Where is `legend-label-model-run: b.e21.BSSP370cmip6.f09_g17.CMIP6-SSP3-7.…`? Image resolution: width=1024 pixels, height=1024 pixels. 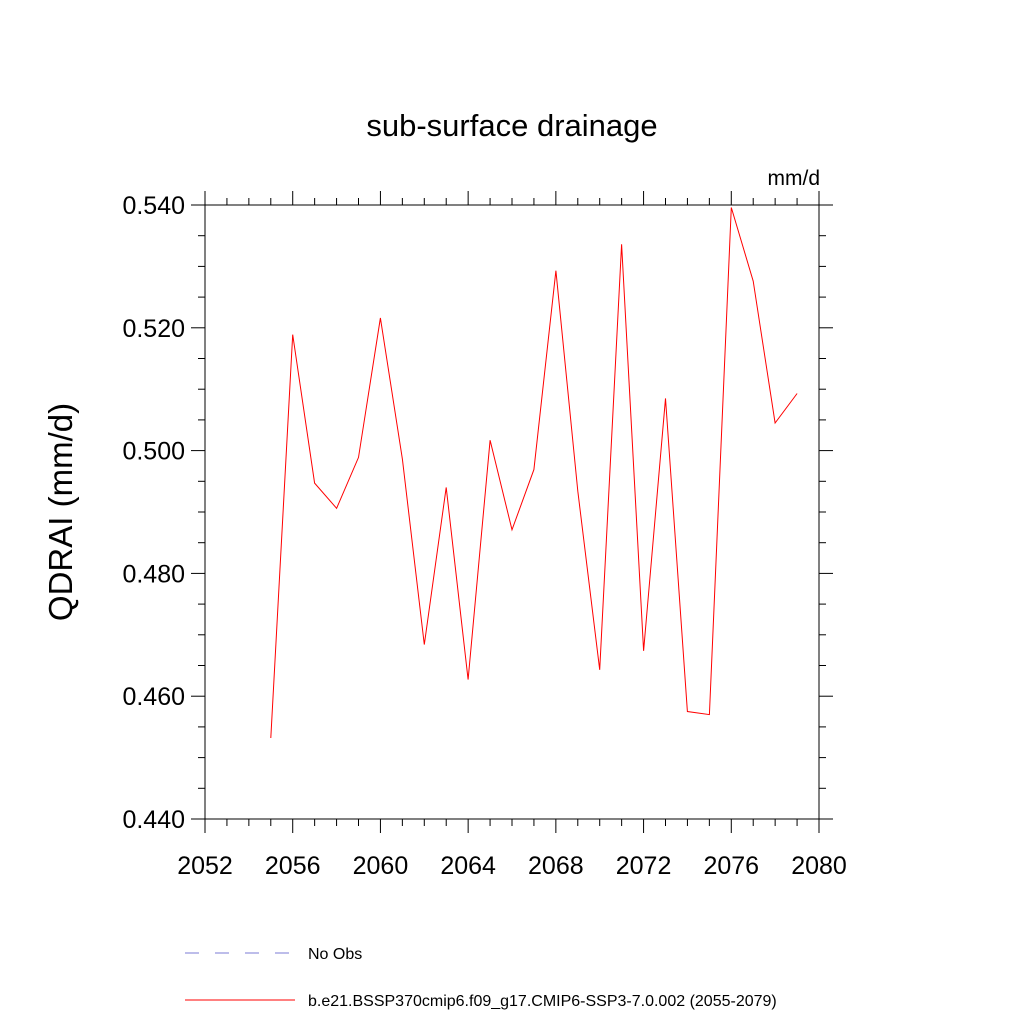 legend-label-model-run: b.e21.BSSP370cmip6.f09_g17.CMIP6-SSP3-7.… is located at coordinates (542, 1001).